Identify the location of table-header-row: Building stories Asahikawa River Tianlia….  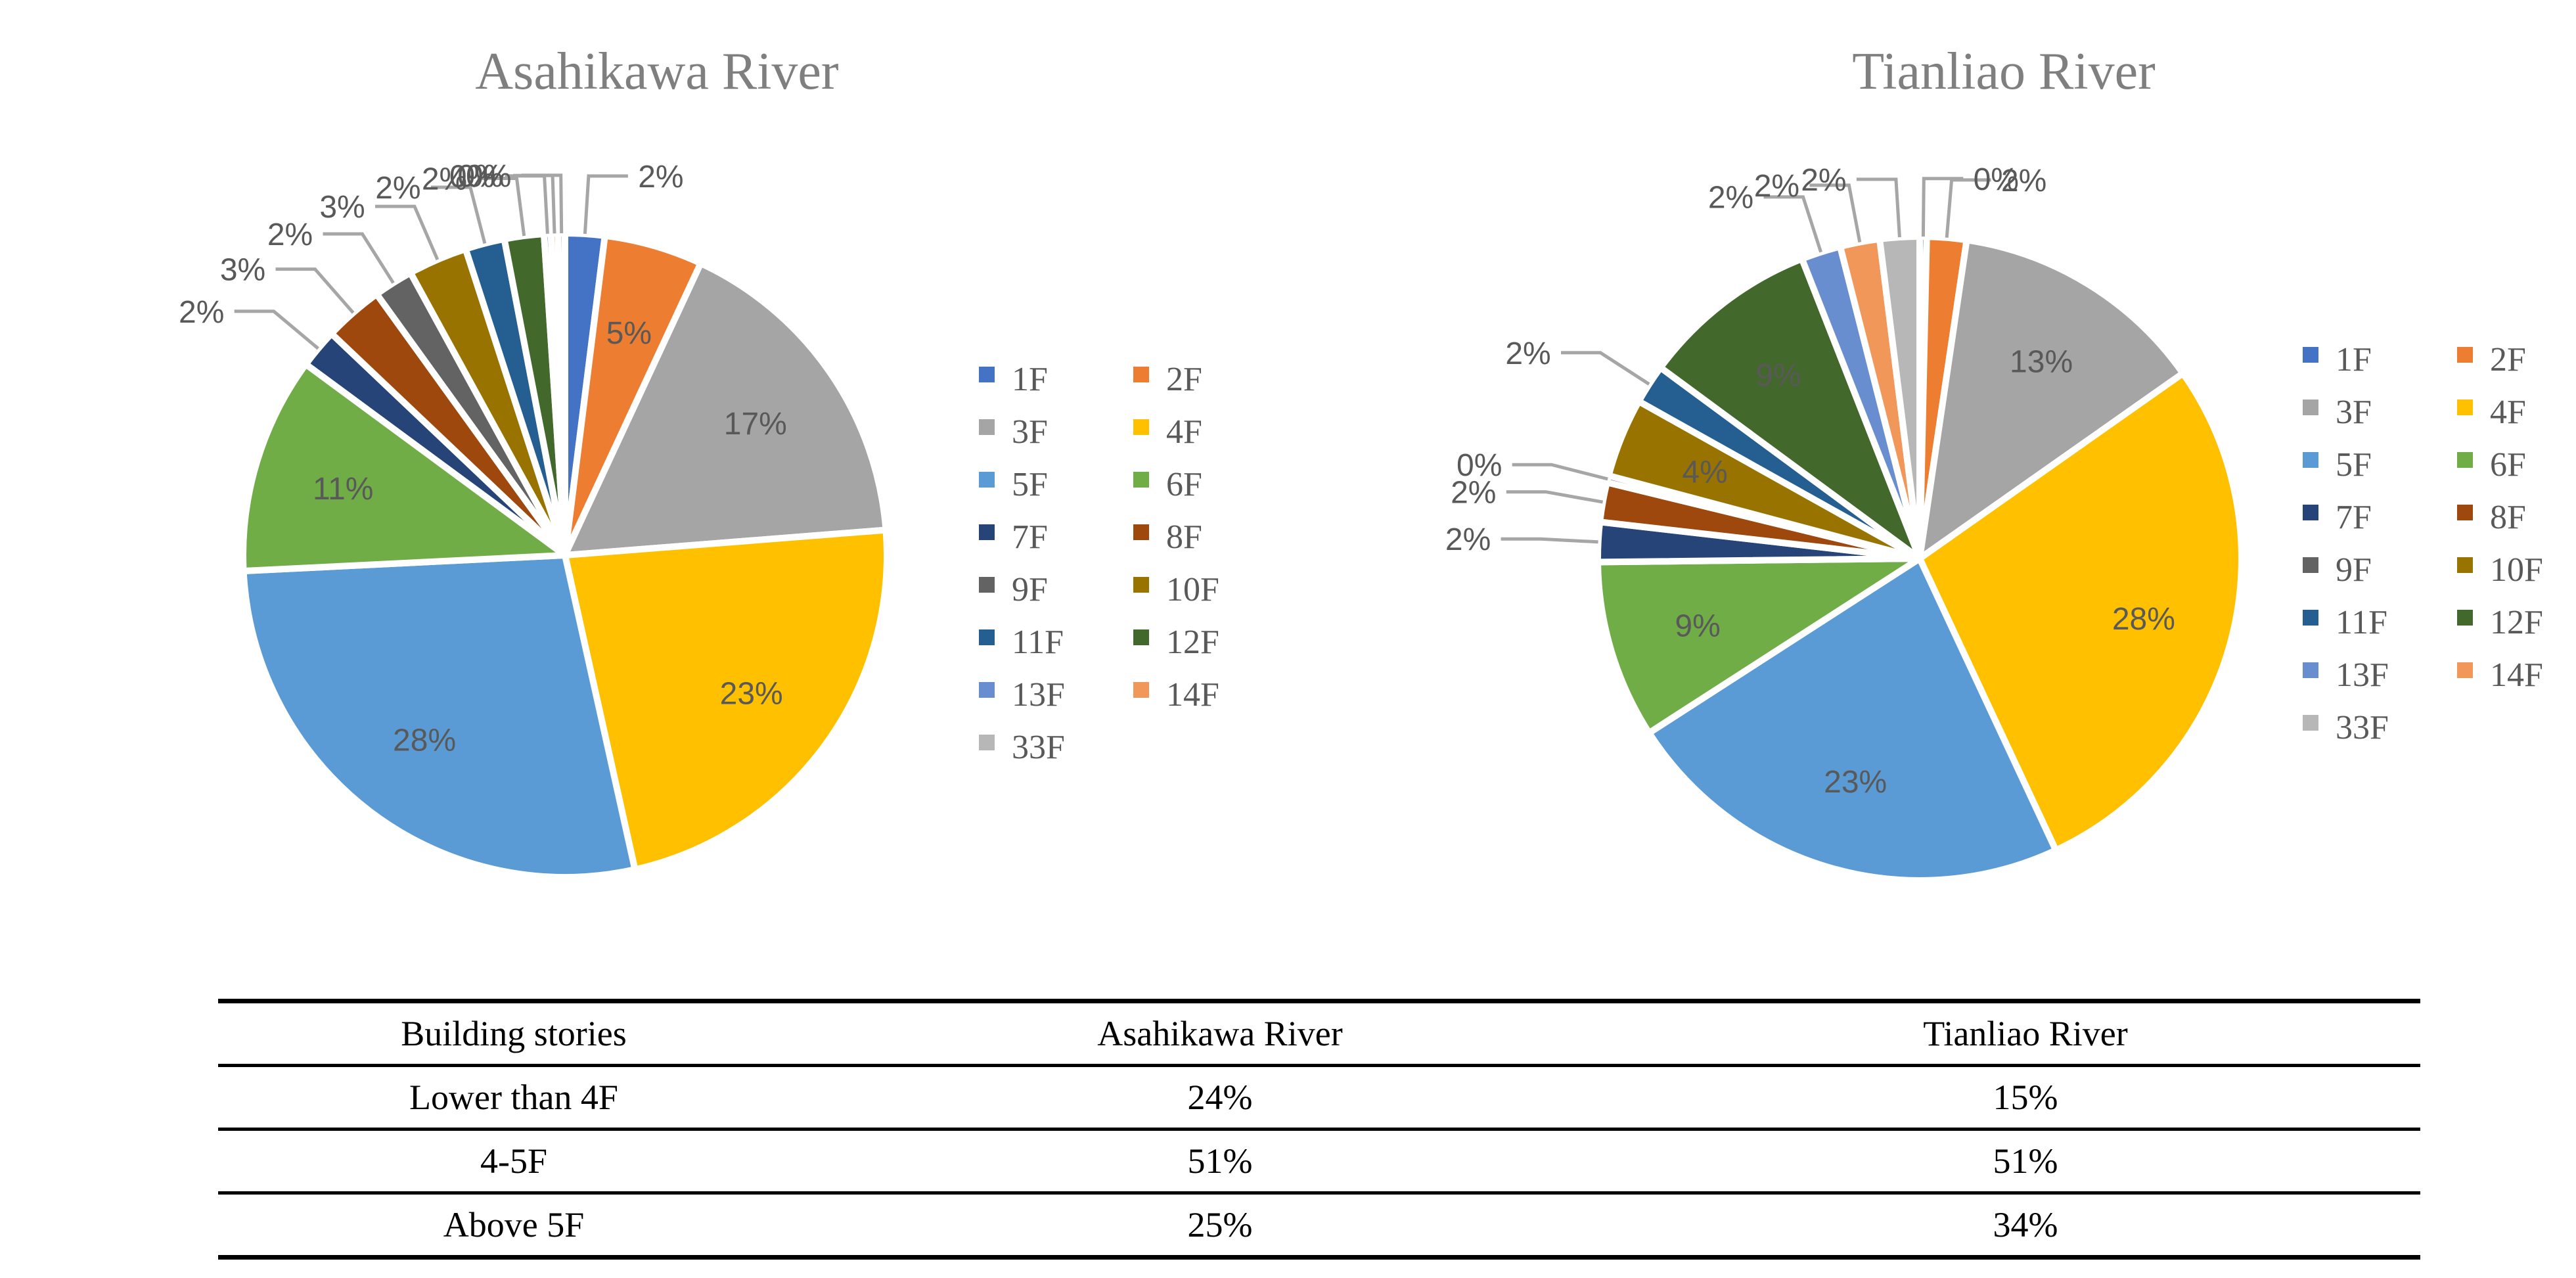
(1319, 1033).